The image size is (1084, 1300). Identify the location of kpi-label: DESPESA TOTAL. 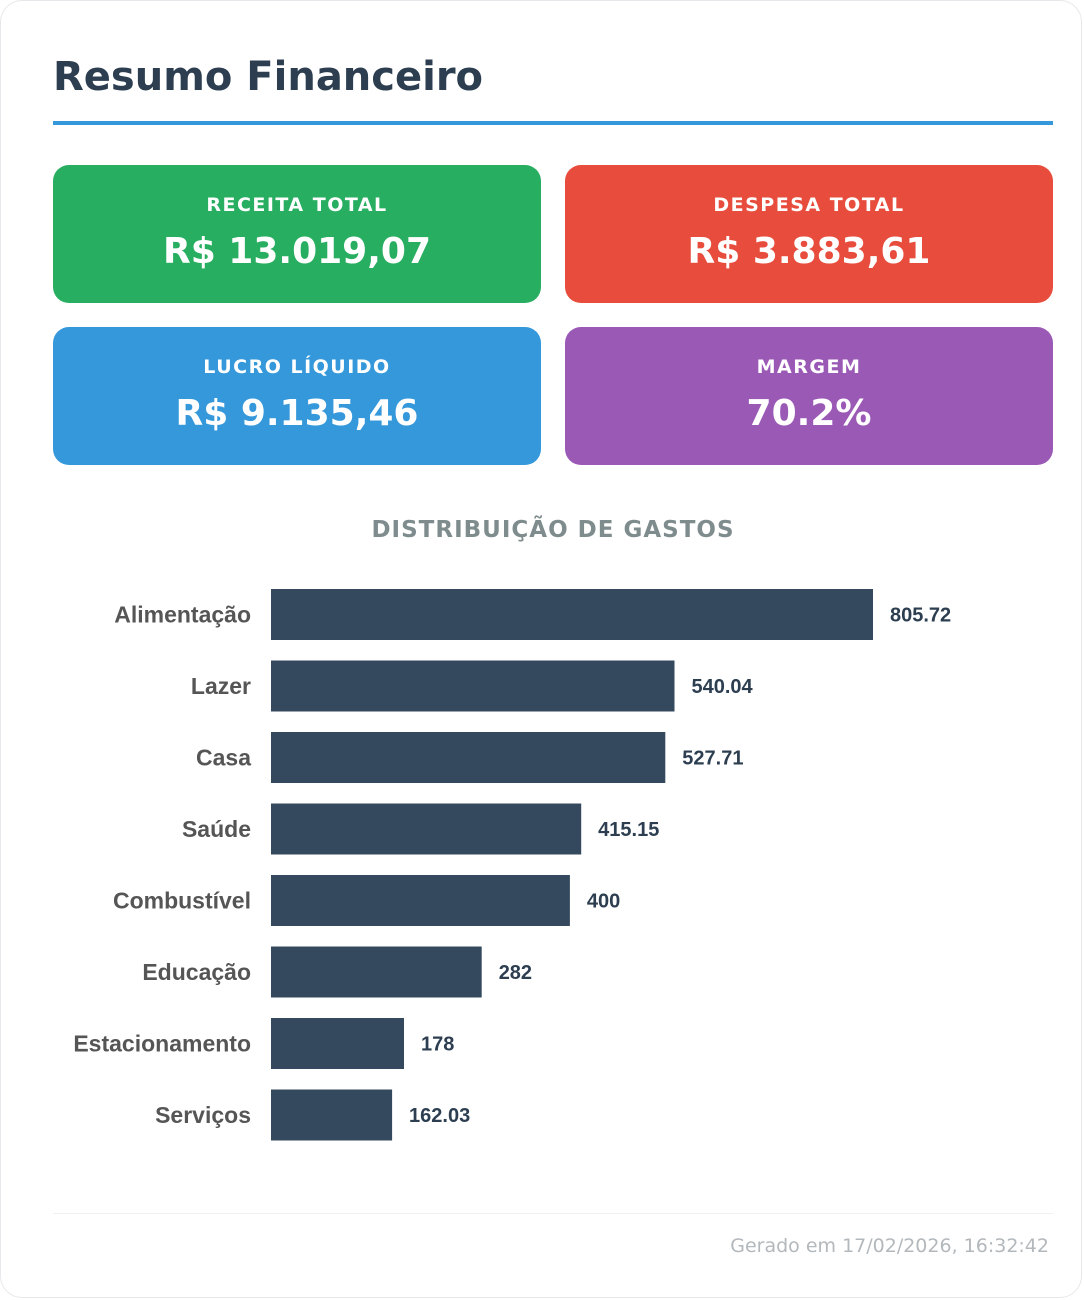
(809, 205).